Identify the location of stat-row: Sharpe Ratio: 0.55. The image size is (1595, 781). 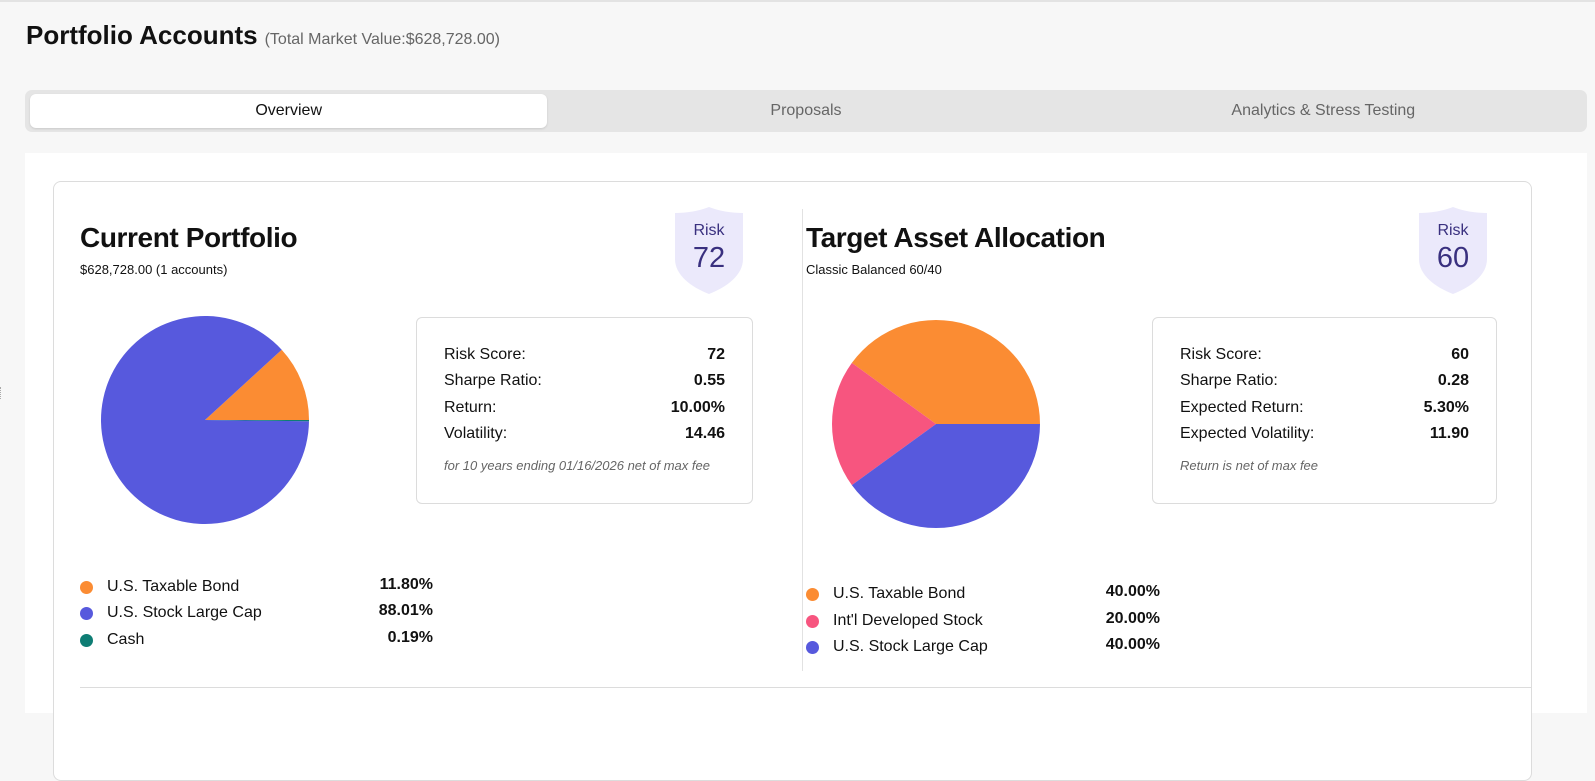
(584, 381).